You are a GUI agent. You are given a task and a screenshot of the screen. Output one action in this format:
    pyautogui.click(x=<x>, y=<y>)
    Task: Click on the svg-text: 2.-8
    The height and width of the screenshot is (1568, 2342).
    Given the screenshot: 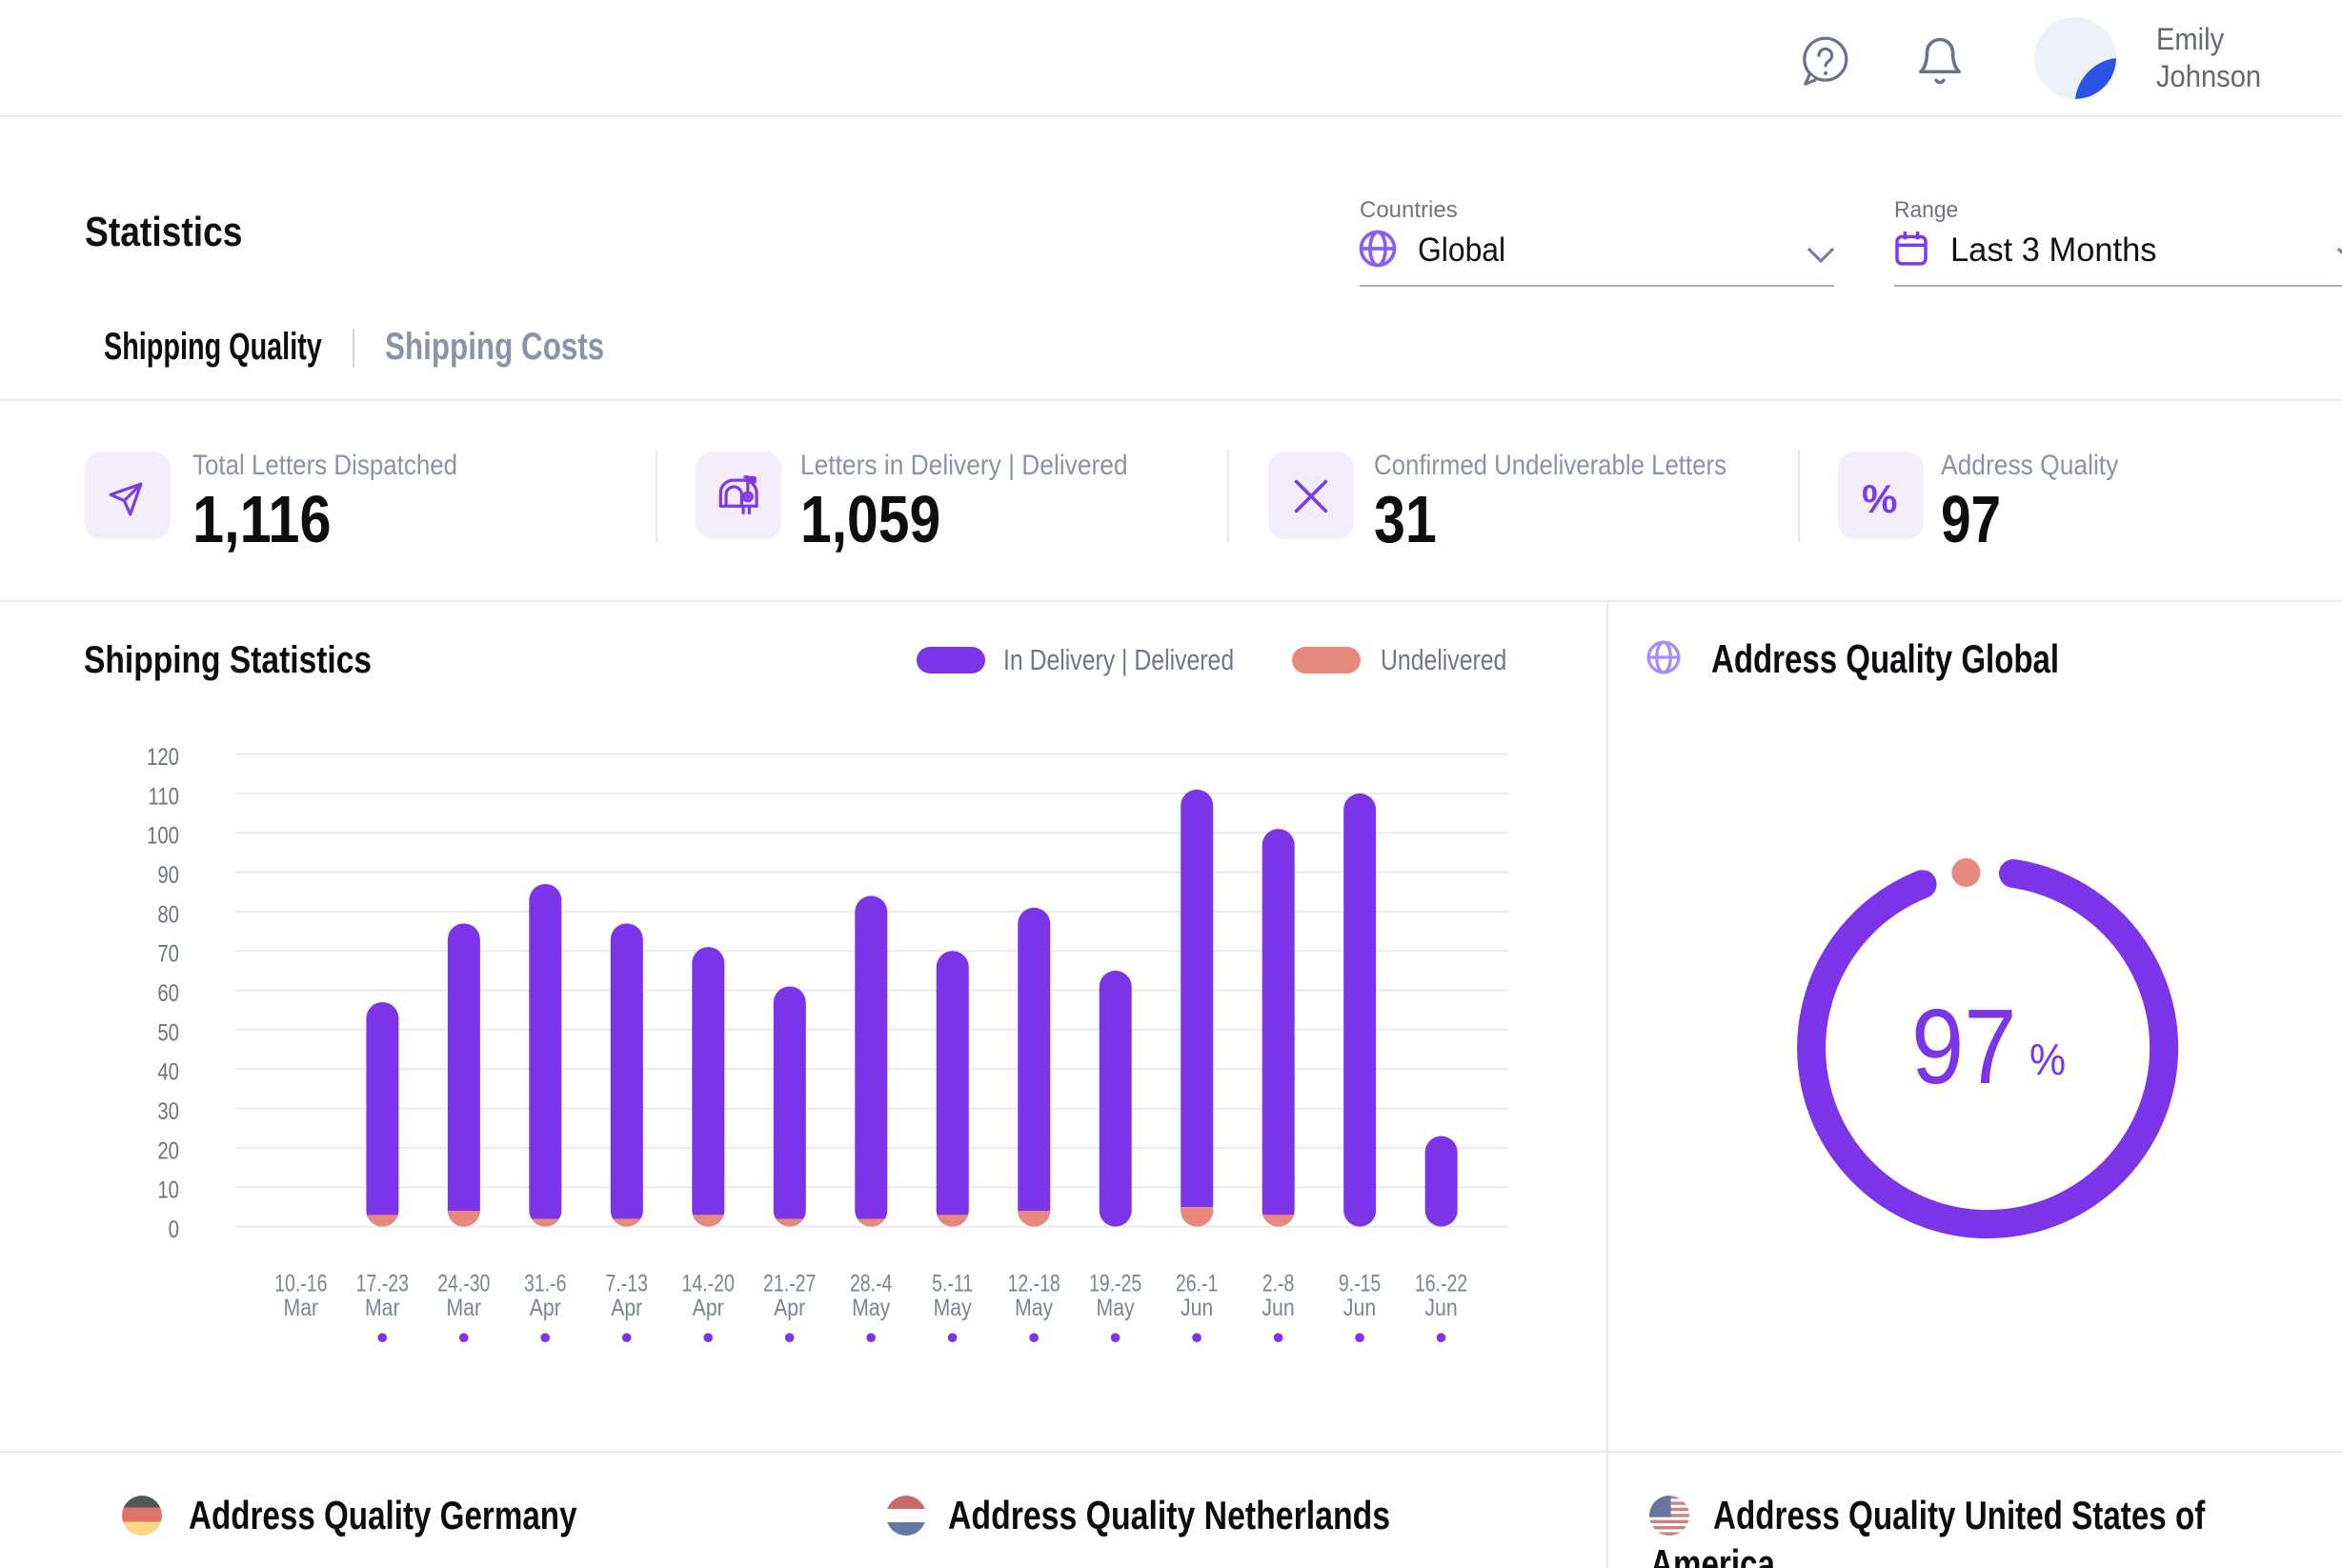 What is the action you would take?
    pyautogui.click(x=1279, y=1284)
    